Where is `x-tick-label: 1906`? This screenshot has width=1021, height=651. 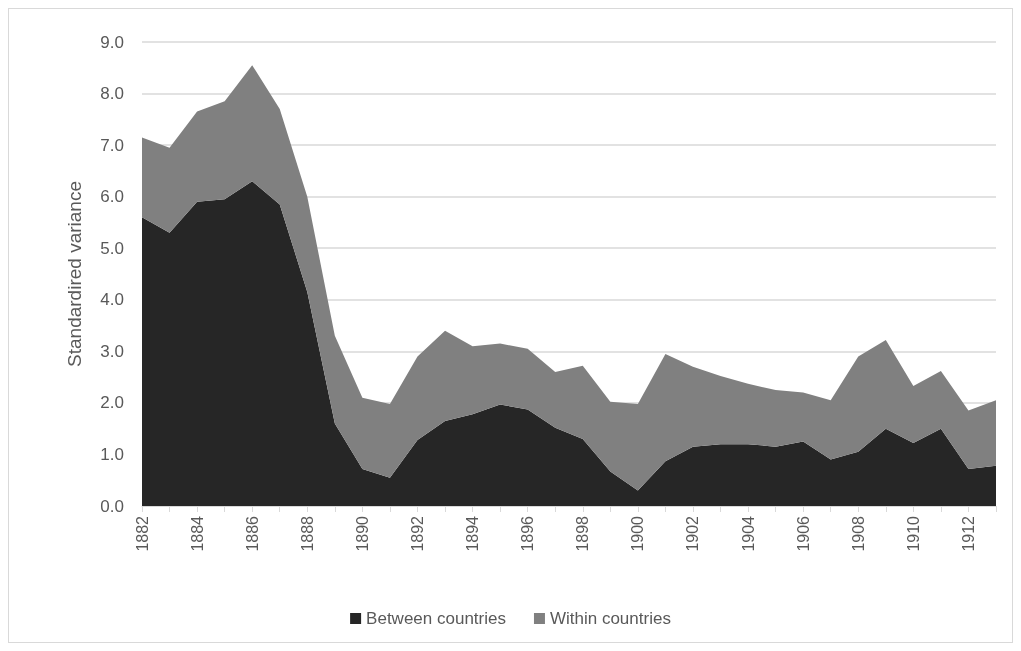
x-tick-label: 1906 is located at coordinates (803, 533).